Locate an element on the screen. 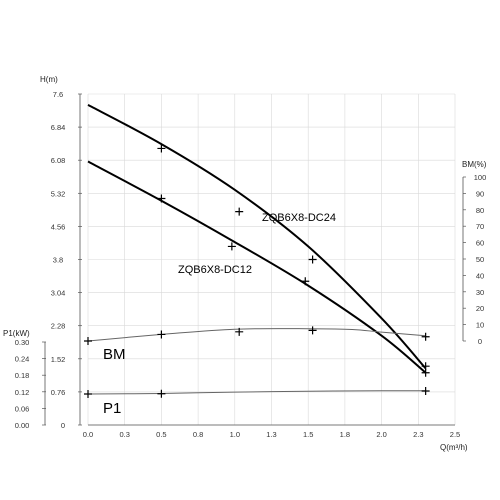 The image size is (500, 500). bm-tick-label: 0 is located at coordinates (480, 341).